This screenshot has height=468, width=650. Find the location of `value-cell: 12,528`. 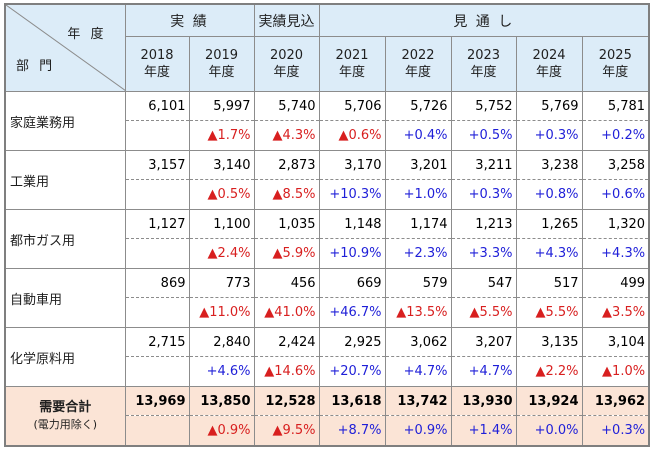

value-cell: 12,528 is located at coordinates (286, 401).